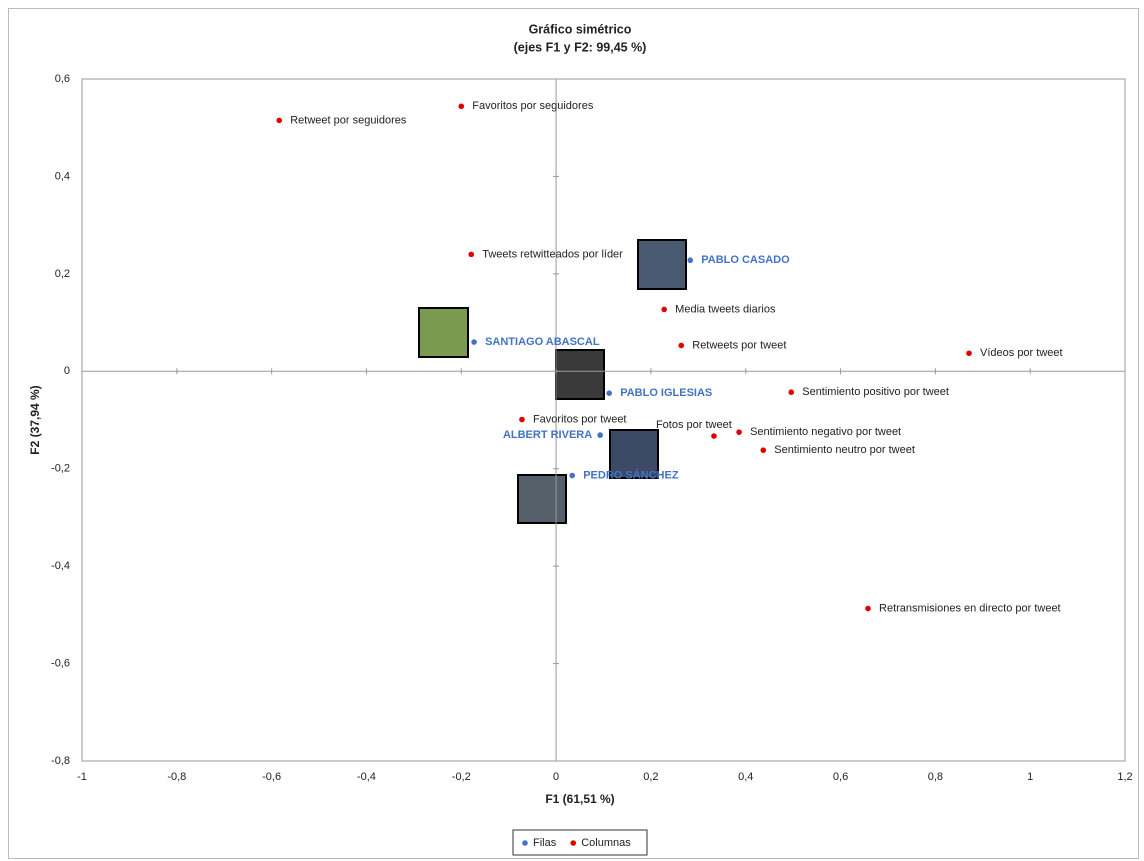 The width and height of the screenshot is (1144, 861). Describe the element at coordinates (580, 842) in the screenshot. I see `legend-box` at that location.